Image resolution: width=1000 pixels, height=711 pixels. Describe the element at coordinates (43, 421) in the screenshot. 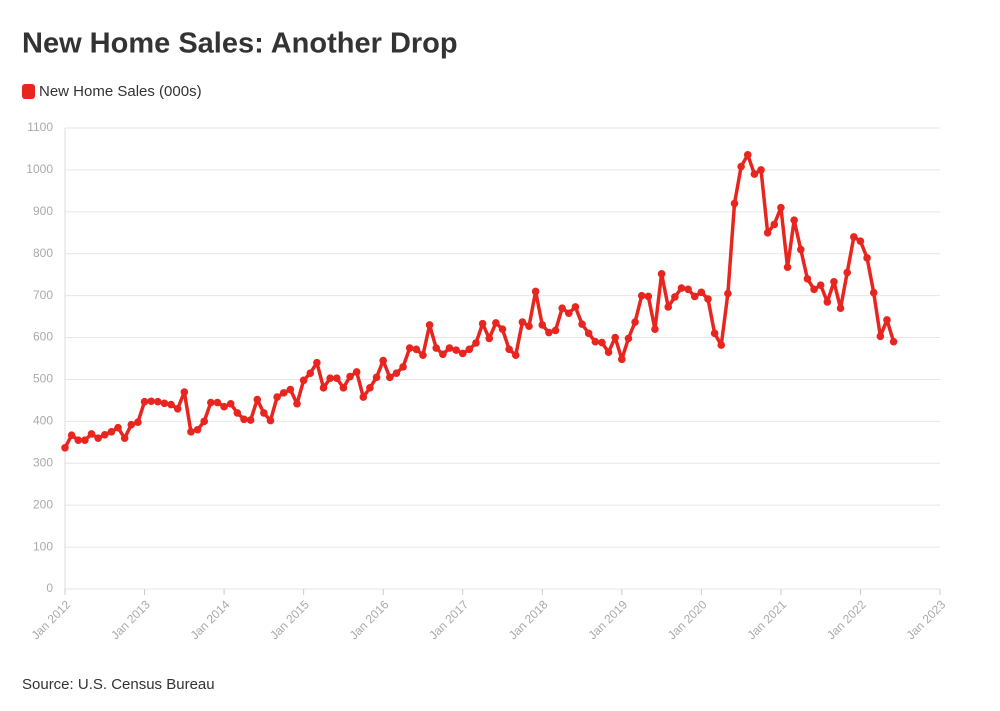

I see `y-tick-label: 400` at that location.